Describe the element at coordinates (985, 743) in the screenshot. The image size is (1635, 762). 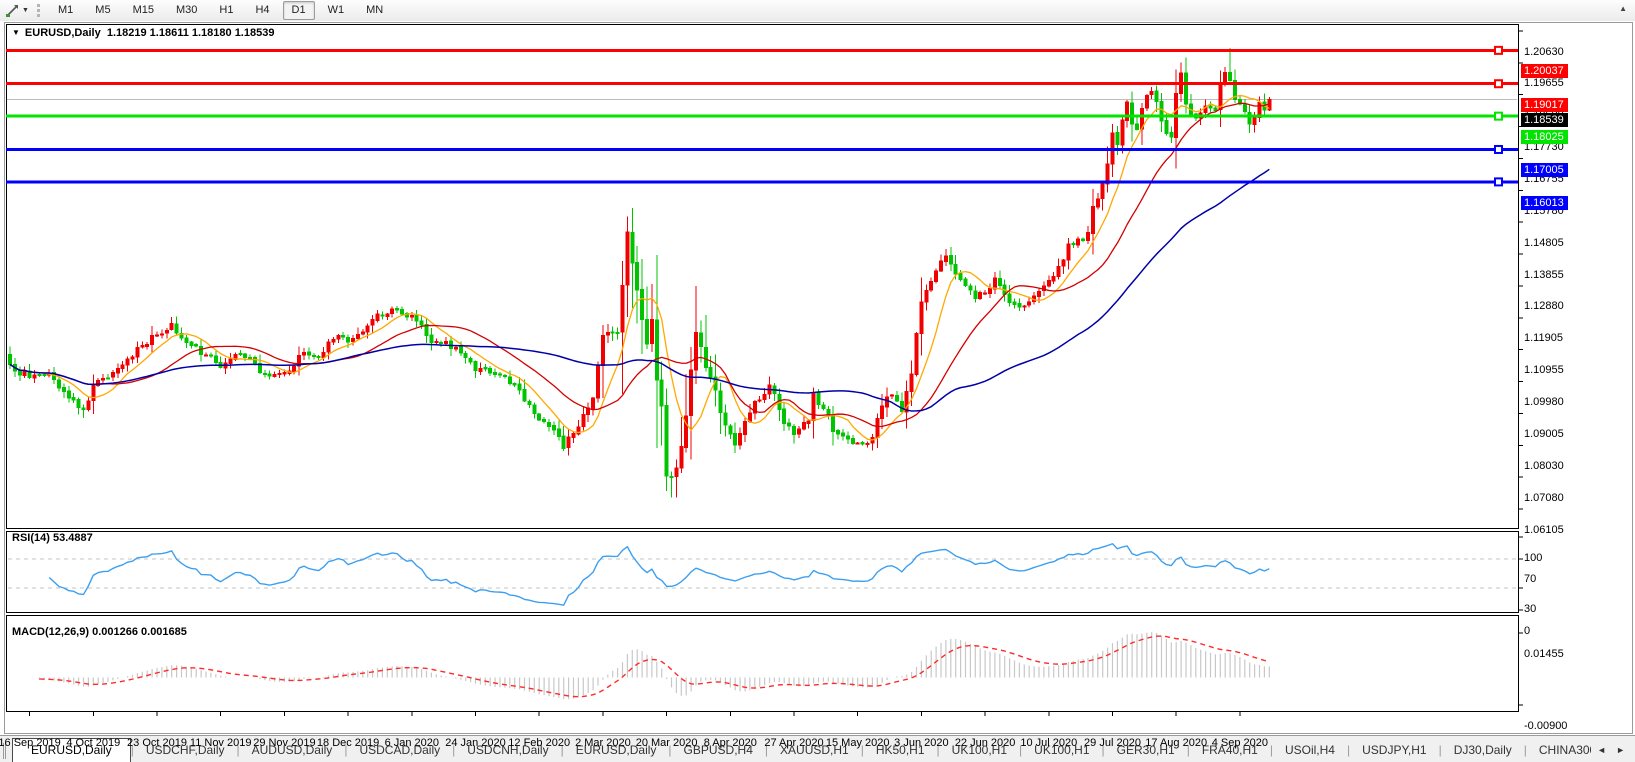
I see `date-axis-label: 22 Jun 2020` at that location.